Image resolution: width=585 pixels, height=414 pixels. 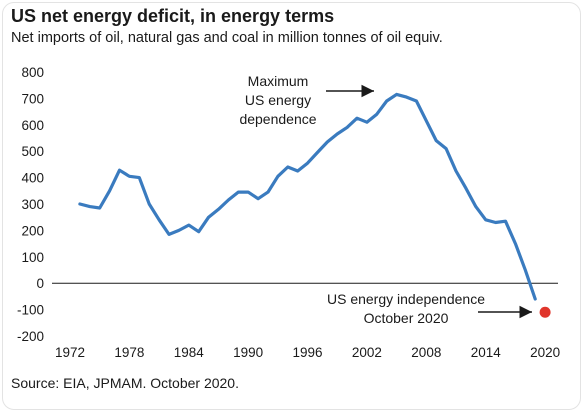 I want to click on x-tick-label: 2008, so click(x=426, y=352).